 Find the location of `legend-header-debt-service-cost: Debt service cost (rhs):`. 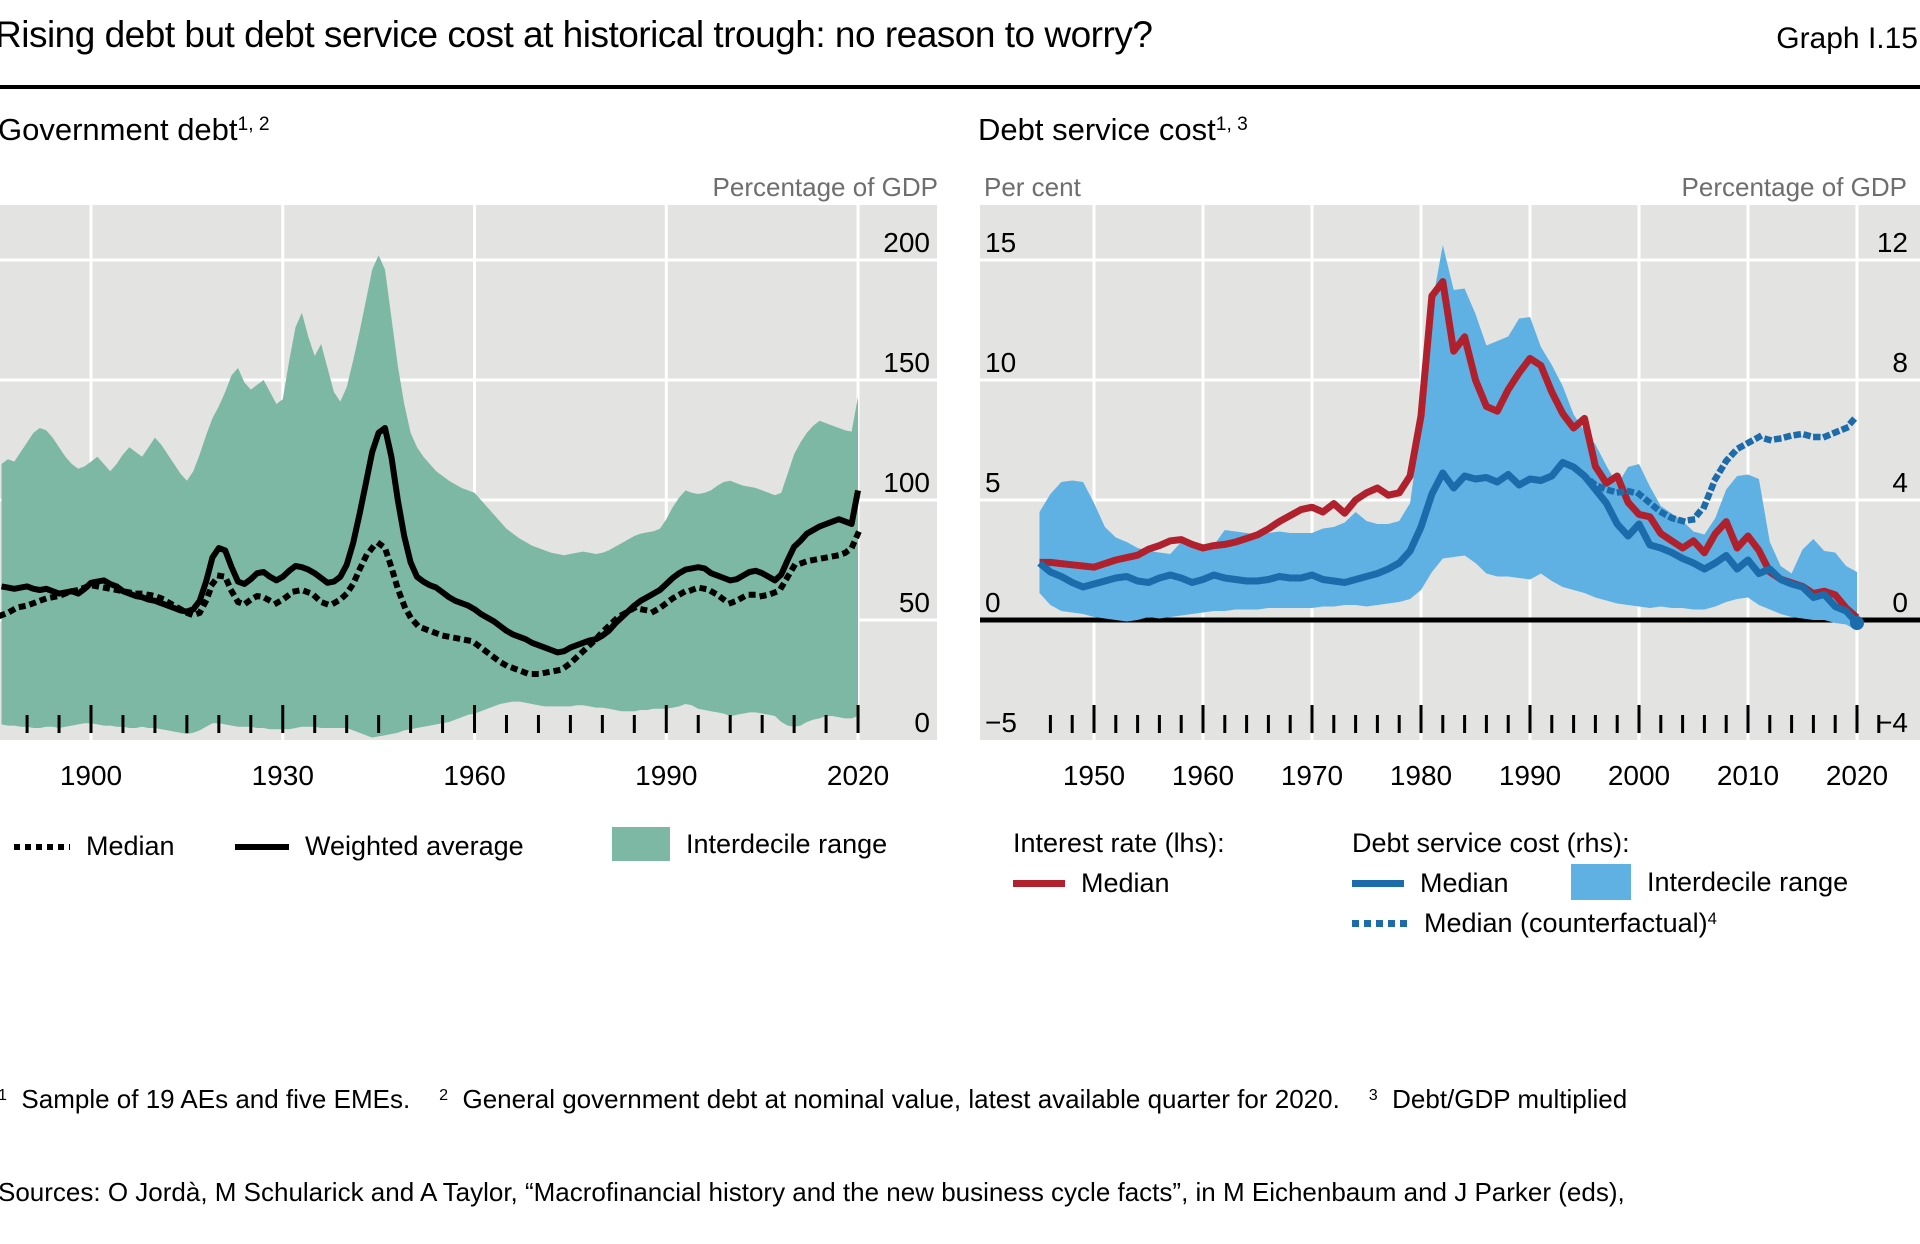

legend-header-debt-service-cost: Debt service cost (rhs): is located at coordinates (1491, 843).